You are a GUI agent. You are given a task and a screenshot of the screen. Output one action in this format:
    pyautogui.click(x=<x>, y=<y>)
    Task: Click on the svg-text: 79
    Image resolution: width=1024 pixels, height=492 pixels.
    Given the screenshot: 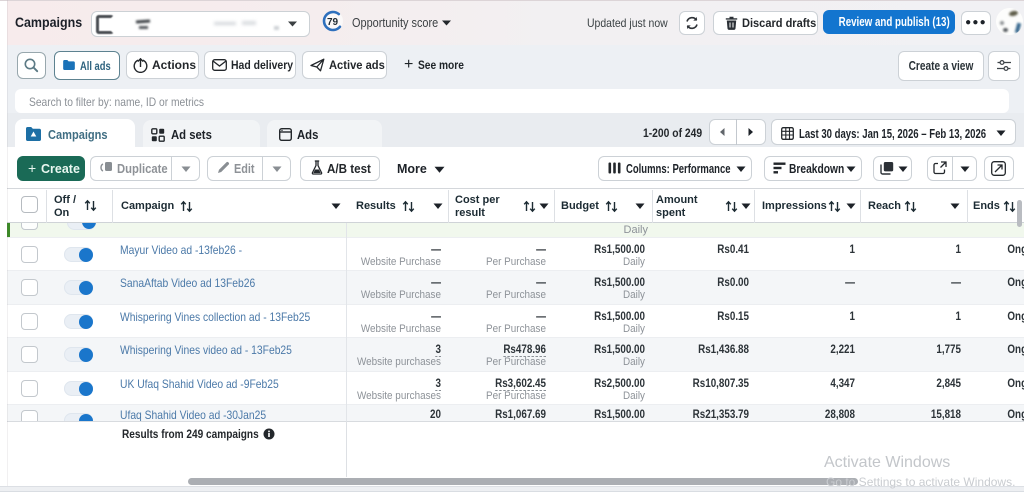 What is the action you would take?
    pyautogui.click(x=333, y=22)
    